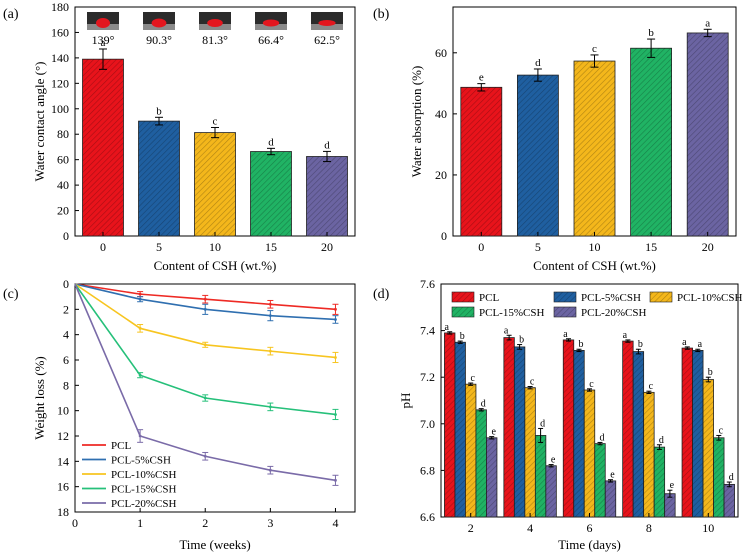 This screenshot has width=756, height=559. What do you see at coordinates (215, 265) in the screenshot?
I see `x-axis-title: Content of CSH (wt.%)` at bounding box center [215, 265].